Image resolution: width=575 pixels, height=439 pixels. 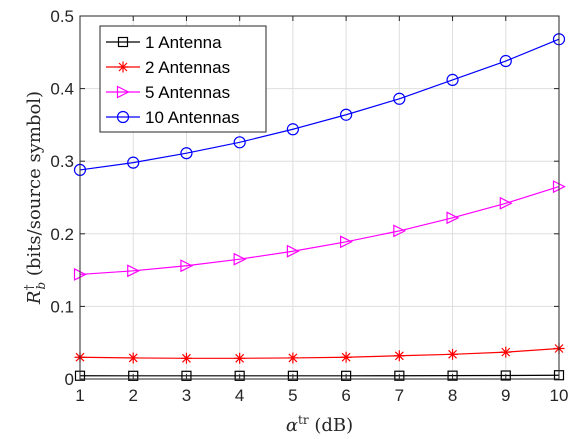 I want to click on y-tick-label: 0.1, so click(x=62, y=306).